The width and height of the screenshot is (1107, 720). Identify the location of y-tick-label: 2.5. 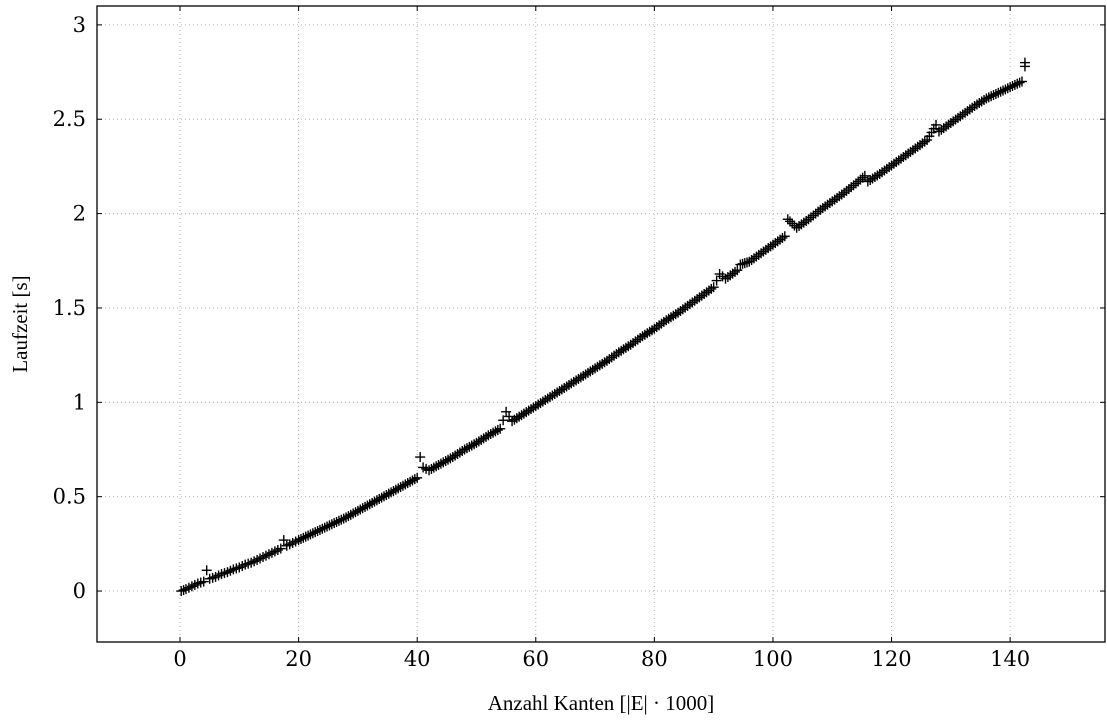
(69, 119).